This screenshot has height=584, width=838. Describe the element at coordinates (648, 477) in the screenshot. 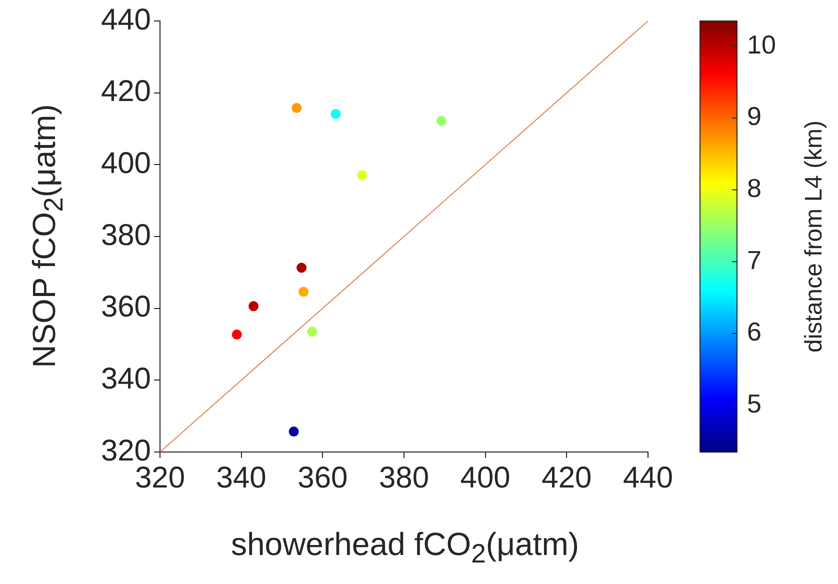

I see `x-tick-label: 440` at that location.